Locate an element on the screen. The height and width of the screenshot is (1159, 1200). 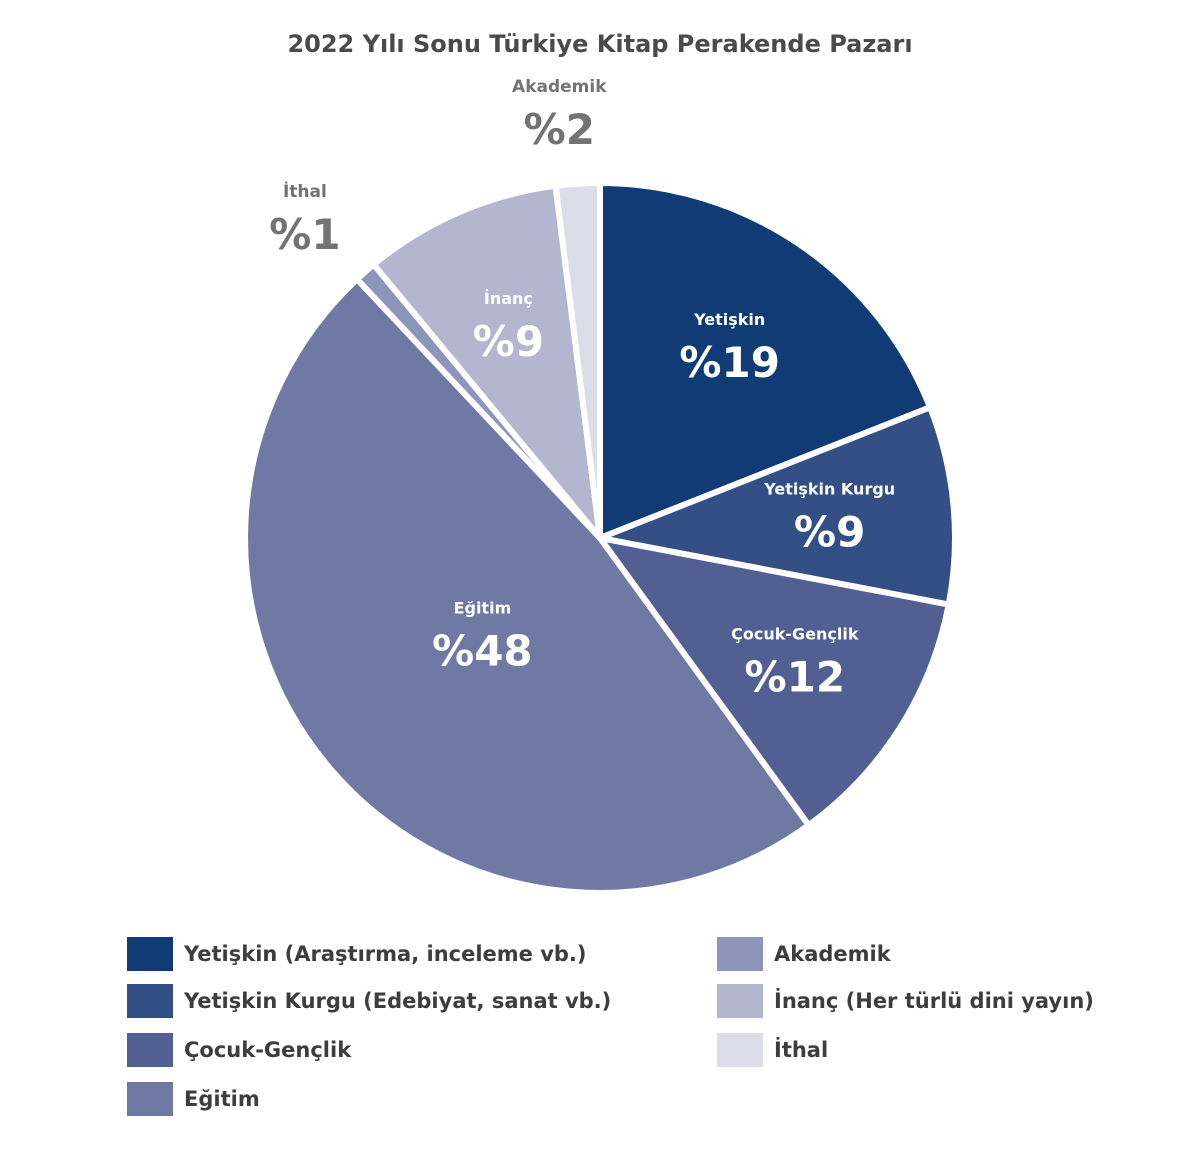
legend-label: İthal is located at coordinates (801, 1050).